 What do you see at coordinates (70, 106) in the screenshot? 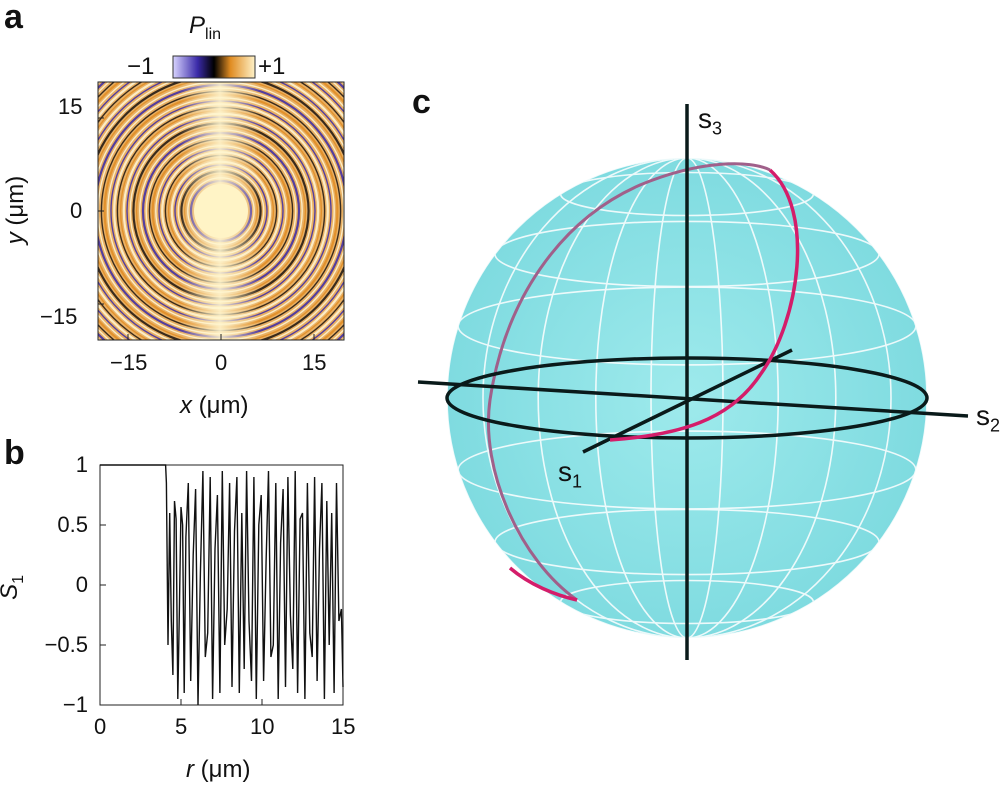
I see `map-y-tick-1: 15` at bounding box center [70, 106].